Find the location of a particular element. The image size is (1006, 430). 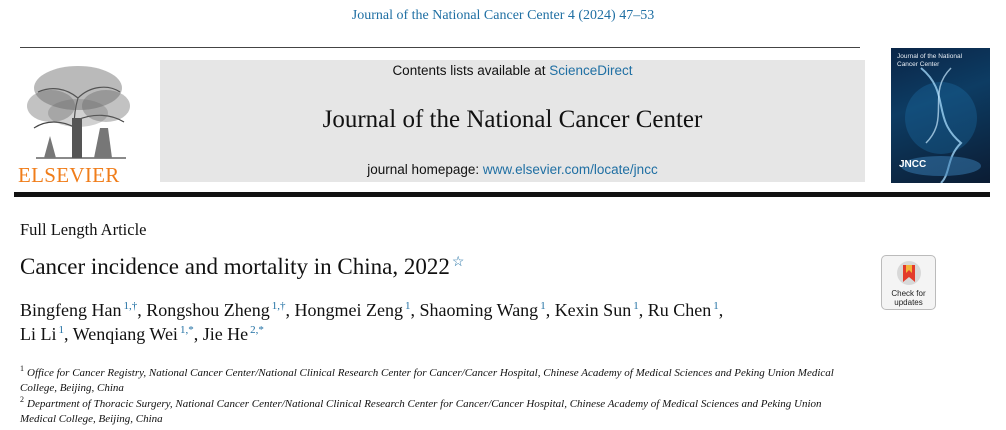

elsevier-tree-logo is located at coordinates (78, 112).